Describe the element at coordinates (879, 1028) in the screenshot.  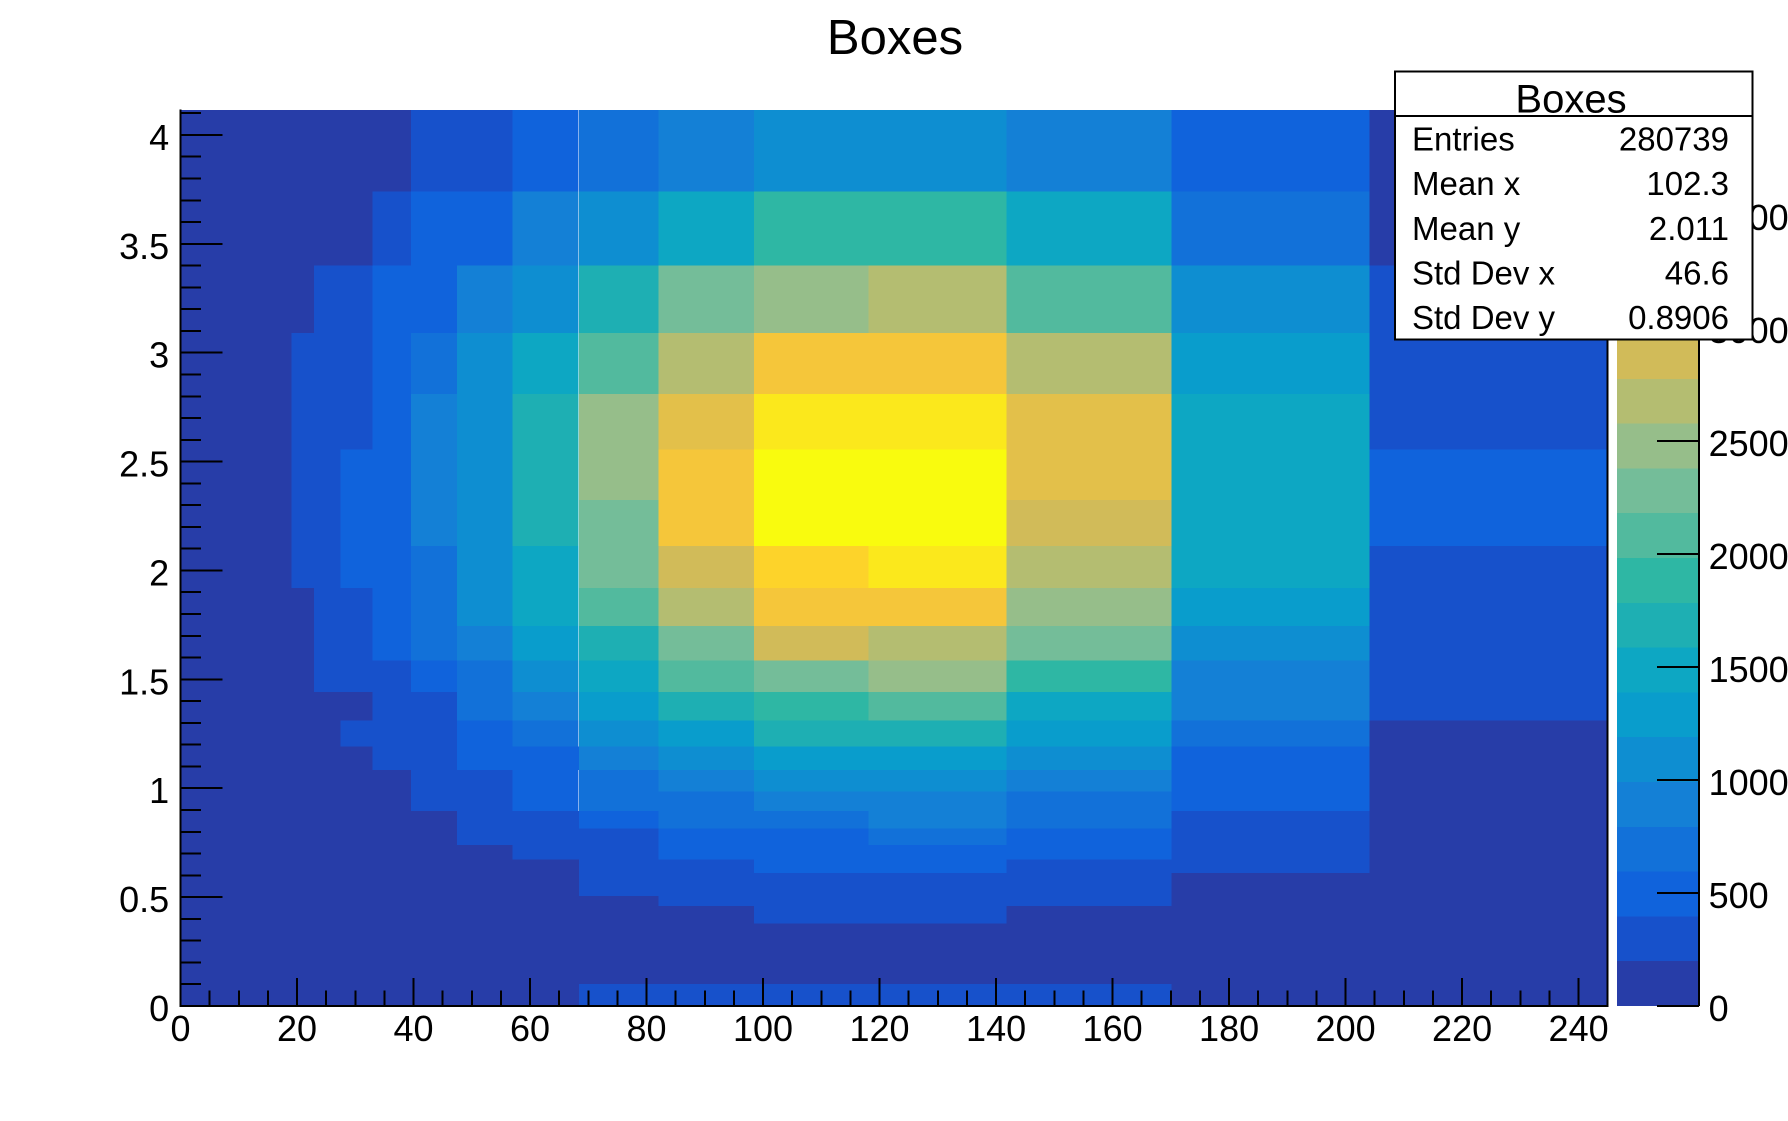
I see `svg-text: 120` at that location.